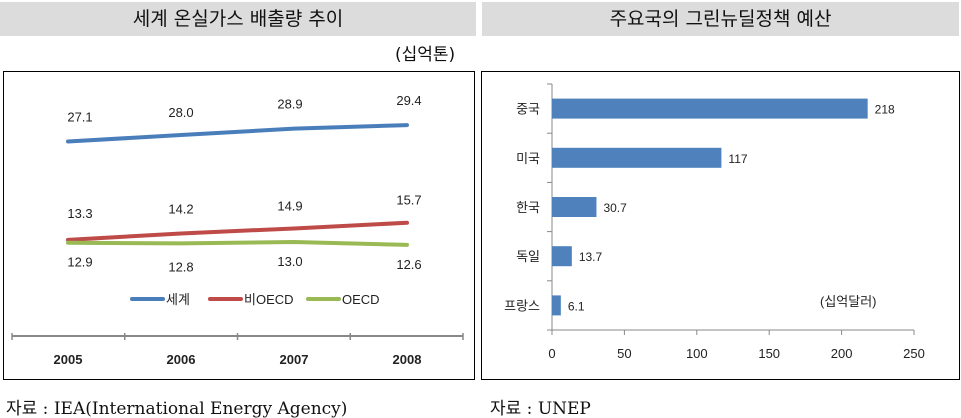  What do you see at coordinates (914, 353) in the screenshot?
I see `x-tick-label: 250` at bounding box center [914, 353].